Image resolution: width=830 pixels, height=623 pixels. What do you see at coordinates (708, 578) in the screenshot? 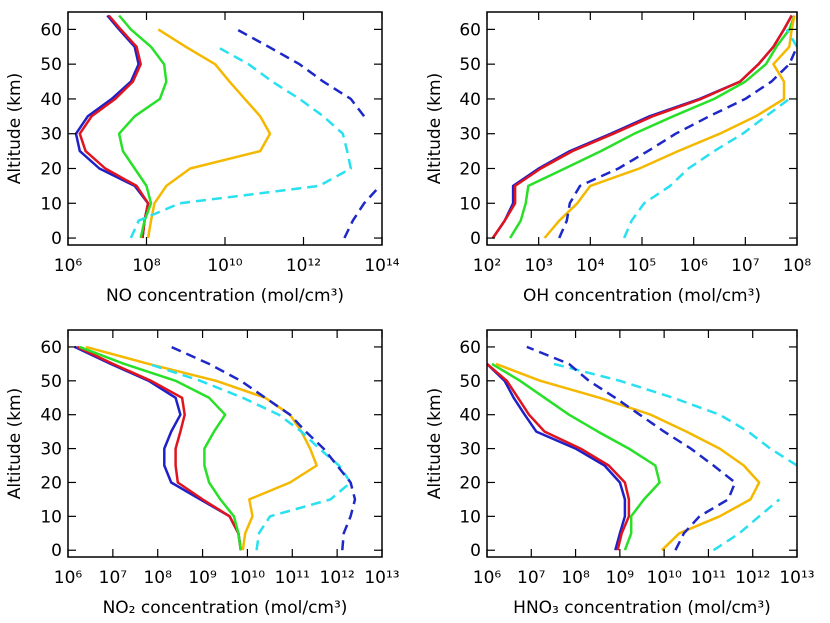
I see `x-tick-label: 10¹¹` at bounding box center [708, 578].